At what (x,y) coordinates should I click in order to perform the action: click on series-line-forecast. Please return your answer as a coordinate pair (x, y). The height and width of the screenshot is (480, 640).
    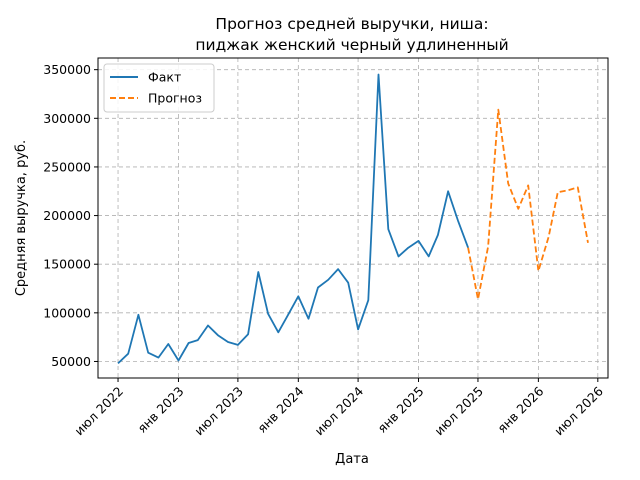
    Looking at the image, I should click on (528, 204).